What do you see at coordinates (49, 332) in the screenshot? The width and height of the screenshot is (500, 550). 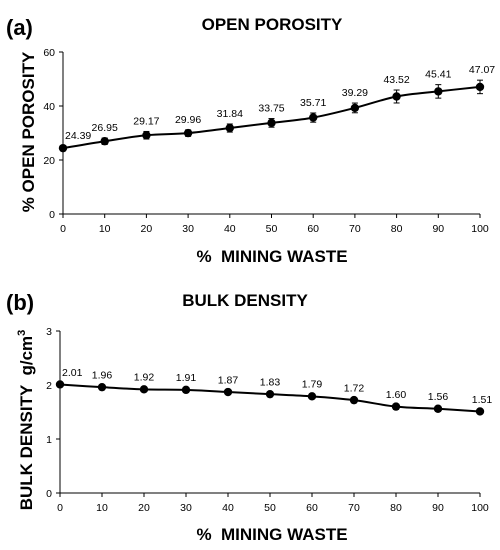 I see `y-tick-label-bulk-density: 3` at bounding box center [49, 332].